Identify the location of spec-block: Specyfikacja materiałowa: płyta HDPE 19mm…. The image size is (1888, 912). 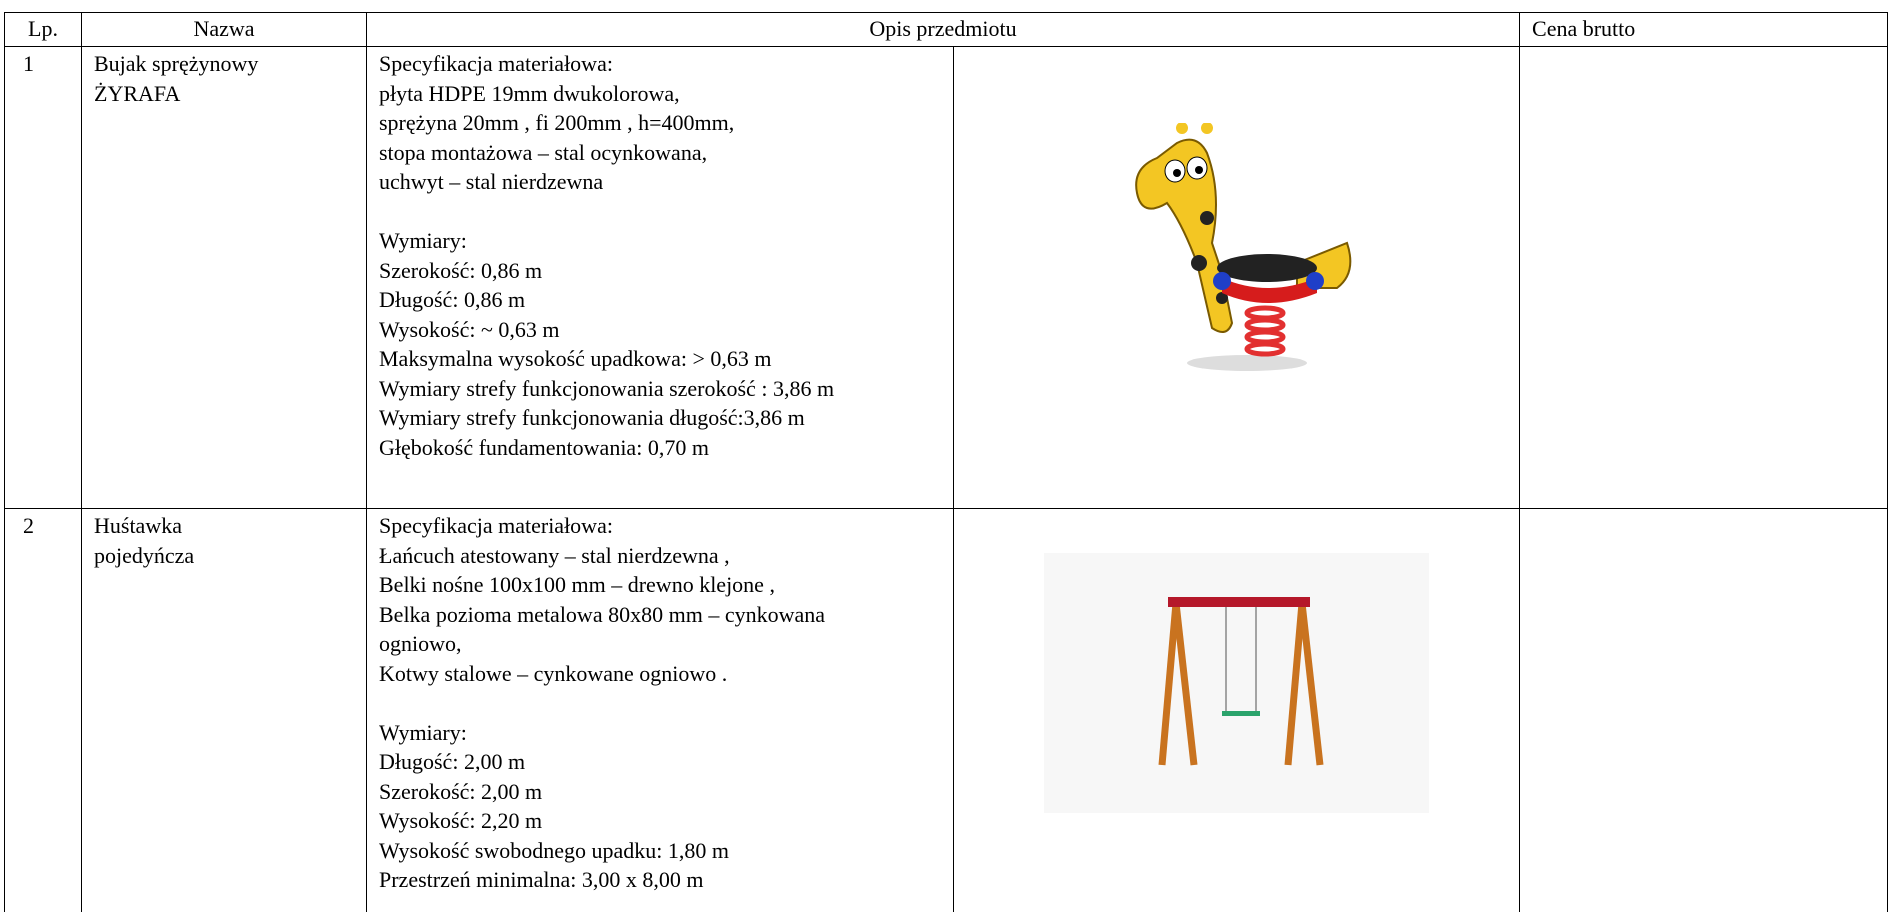
(660, 123).